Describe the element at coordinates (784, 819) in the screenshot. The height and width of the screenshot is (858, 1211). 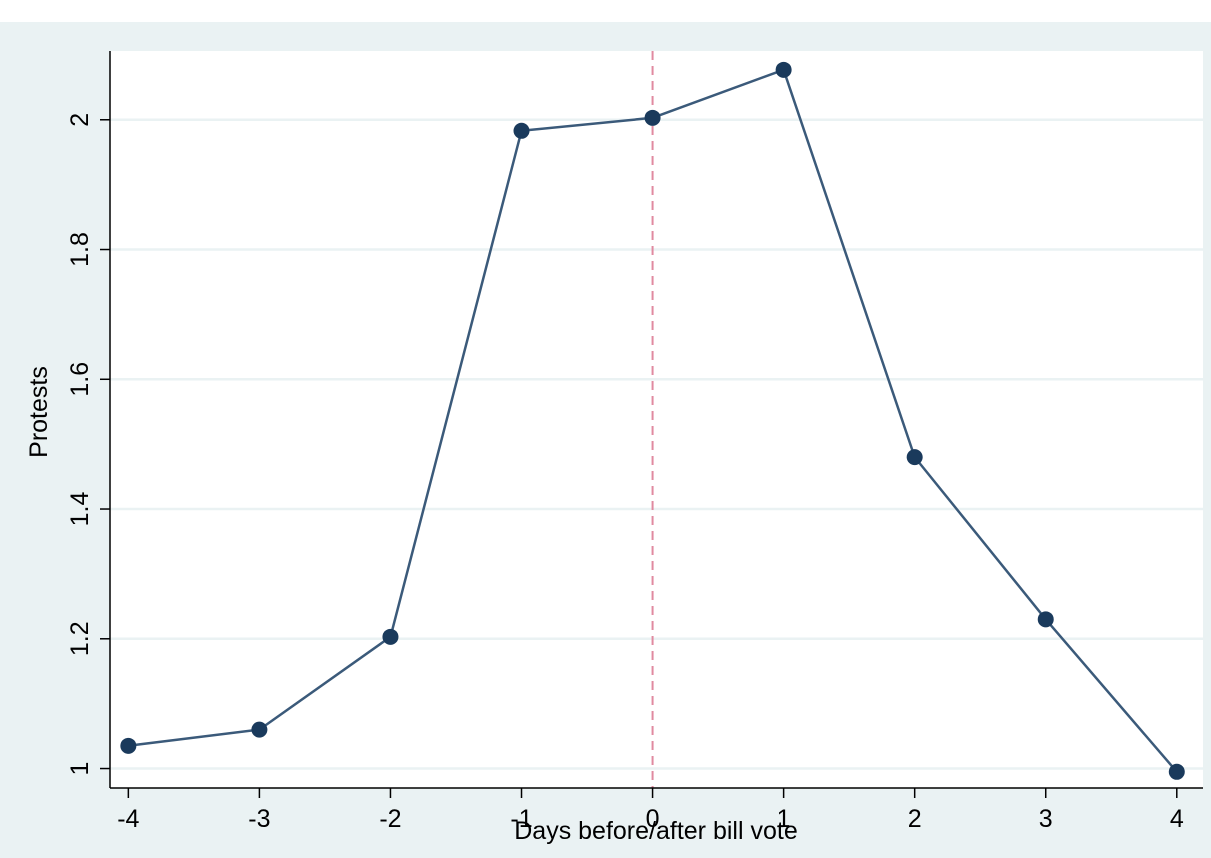
I see `x-tick-label: 1` at that location.